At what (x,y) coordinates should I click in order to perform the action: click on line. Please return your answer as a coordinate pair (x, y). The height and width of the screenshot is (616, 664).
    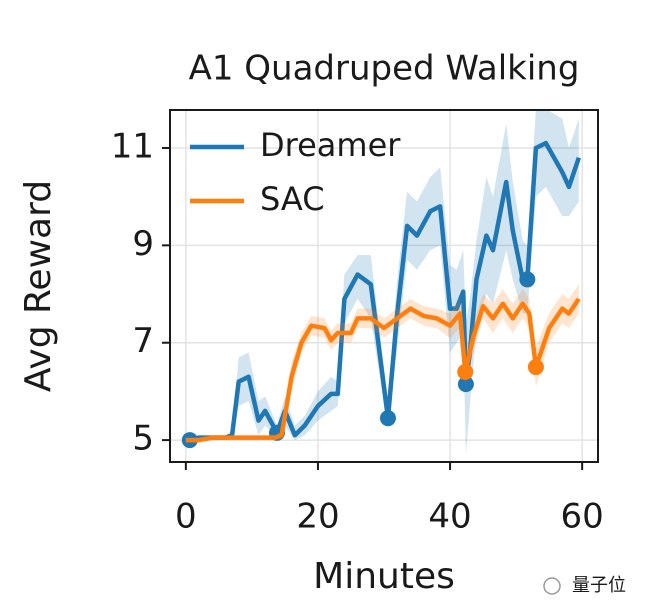
    Looking at the image, I should click on (383, 370).